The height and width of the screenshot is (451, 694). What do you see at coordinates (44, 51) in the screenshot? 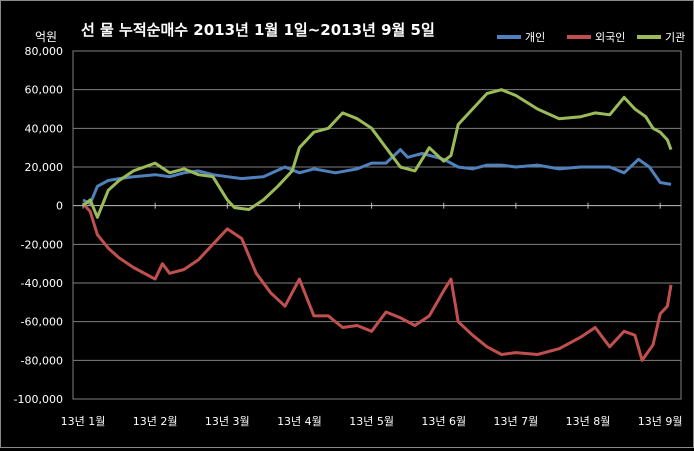
I see `y-tick-label: 80,000` at bounding box center [44, 51].